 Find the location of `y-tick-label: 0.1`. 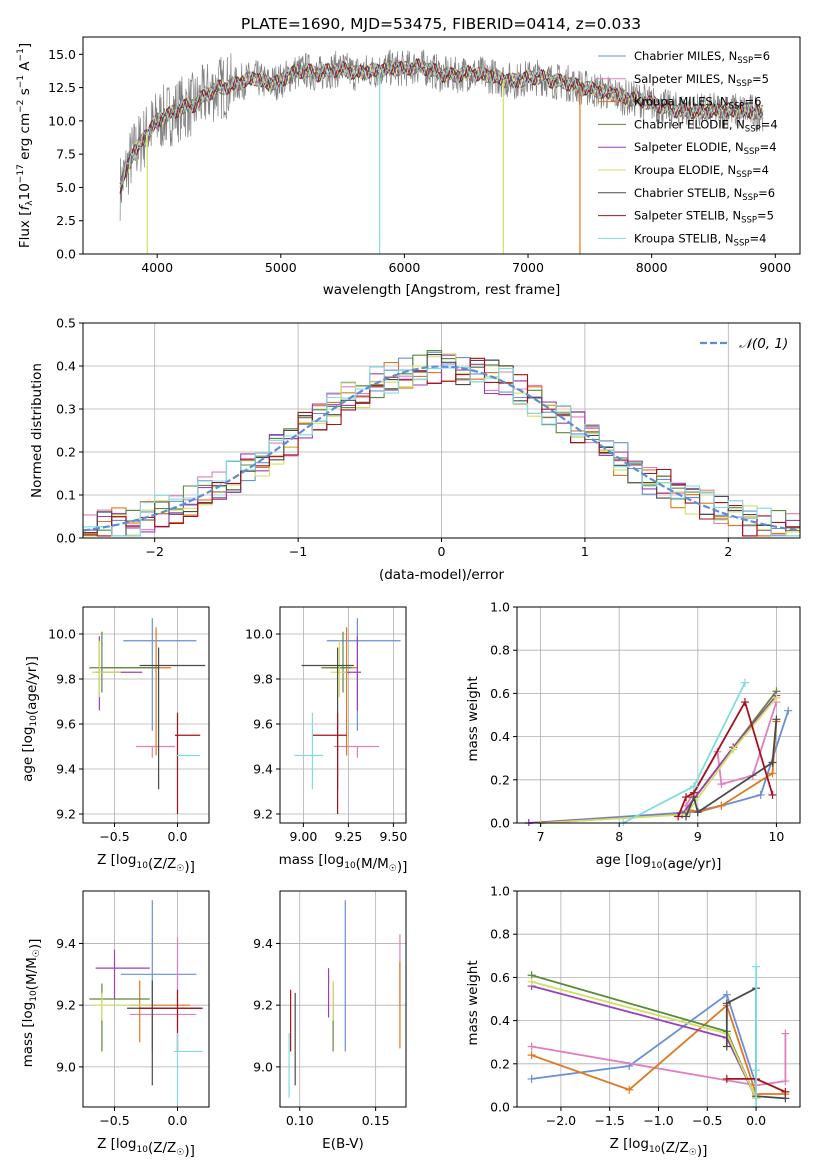

y-tick-label: 0.1 is located at coordinates (66, 495).